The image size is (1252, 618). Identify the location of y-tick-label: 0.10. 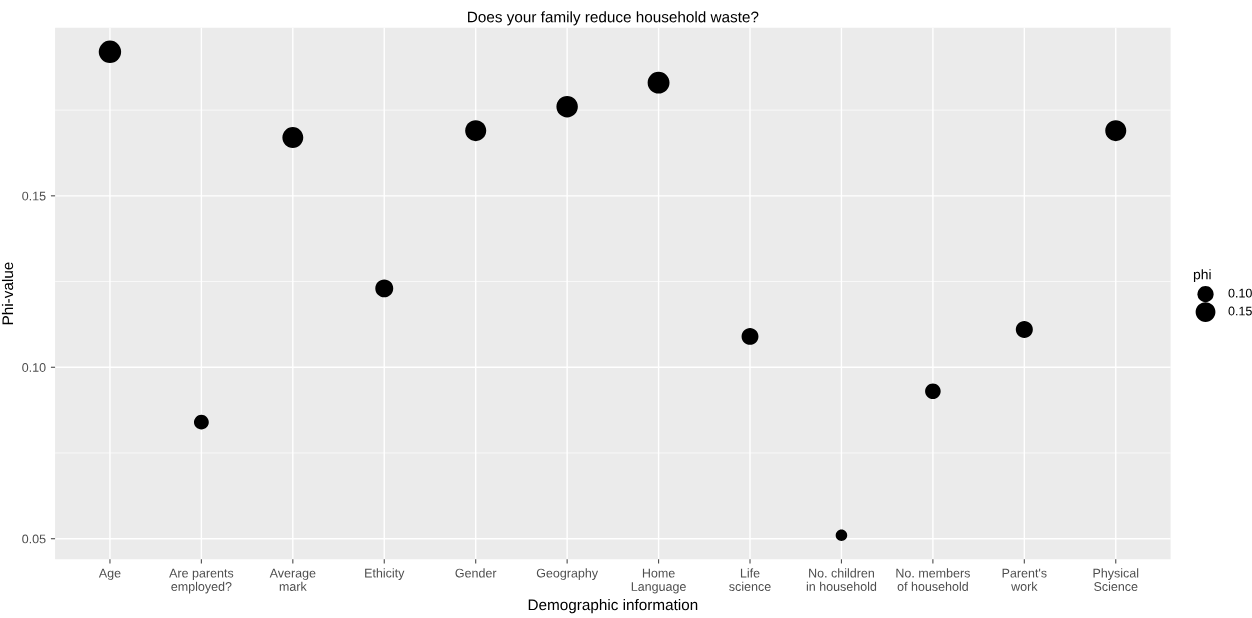
(34, 367).